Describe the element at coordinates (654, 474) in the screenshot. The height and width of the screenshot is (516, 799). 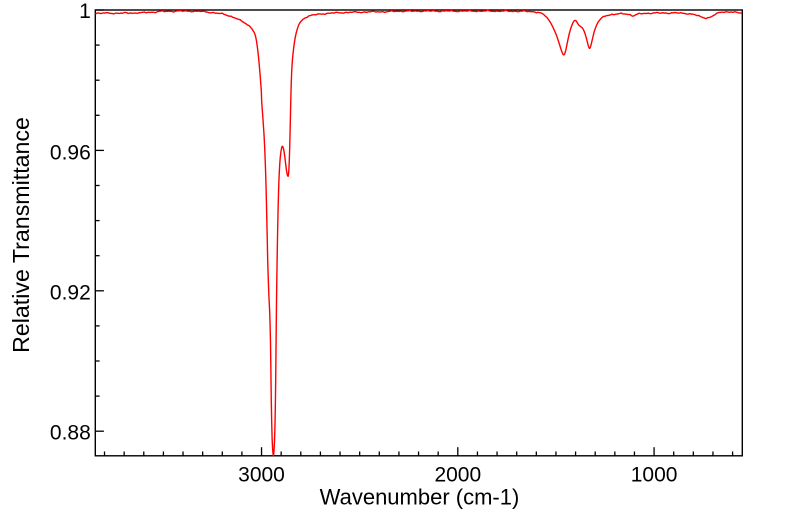
I see `svg-text: 1000` at that location.